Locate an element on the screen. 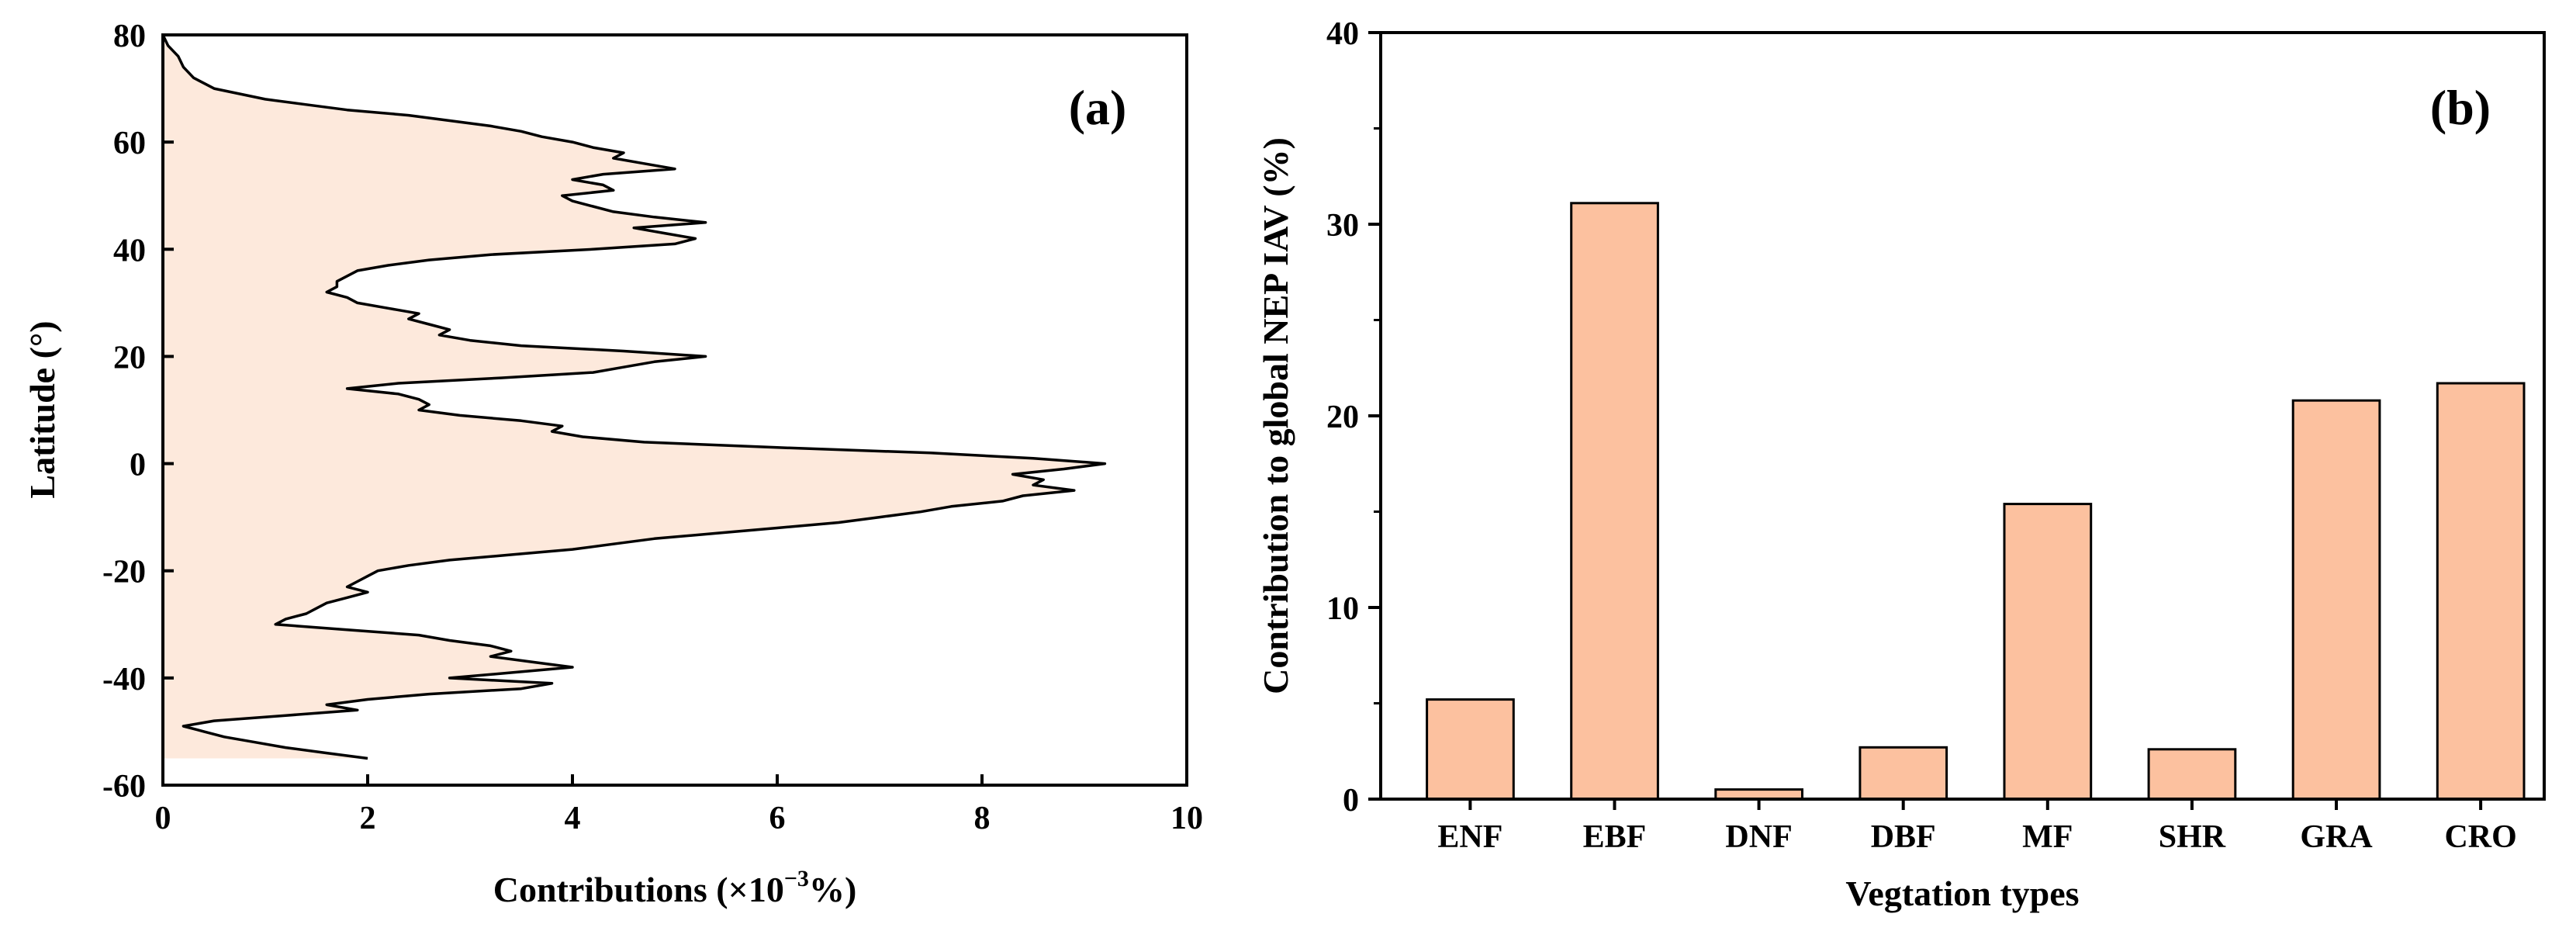 Image resolution: width=2576 pixels, height=931 pixels. panel-b-y-tick-label: 10 is located at coordinates (1342, 609).